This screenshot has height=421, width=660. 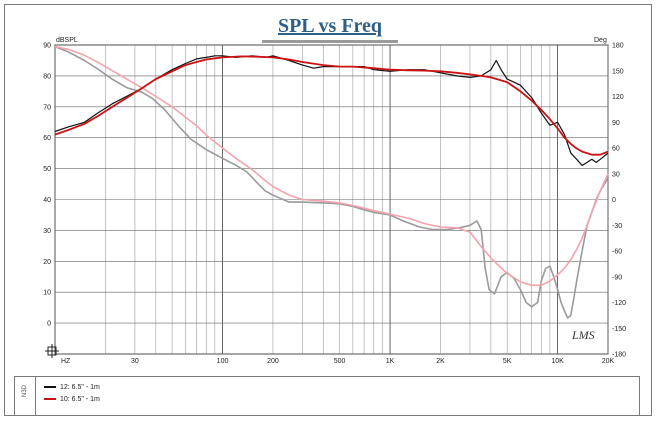 What do you see at coordinates (47, 231) in the screenshot?
I see `y-tick-label-left: 30` at bounding box center [47, 231].